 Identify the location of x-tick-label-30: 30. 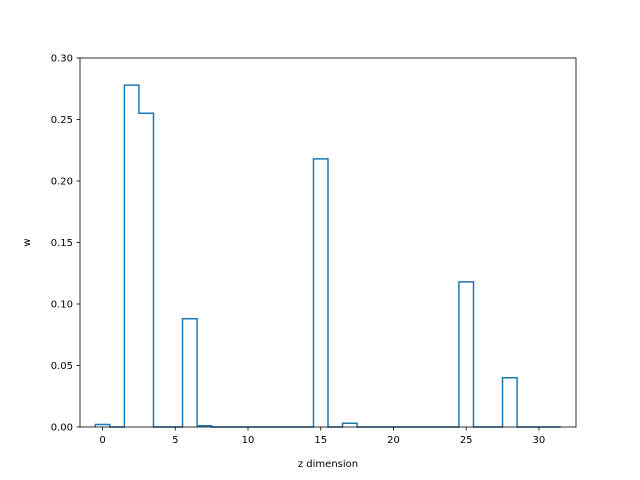
(539, 440).